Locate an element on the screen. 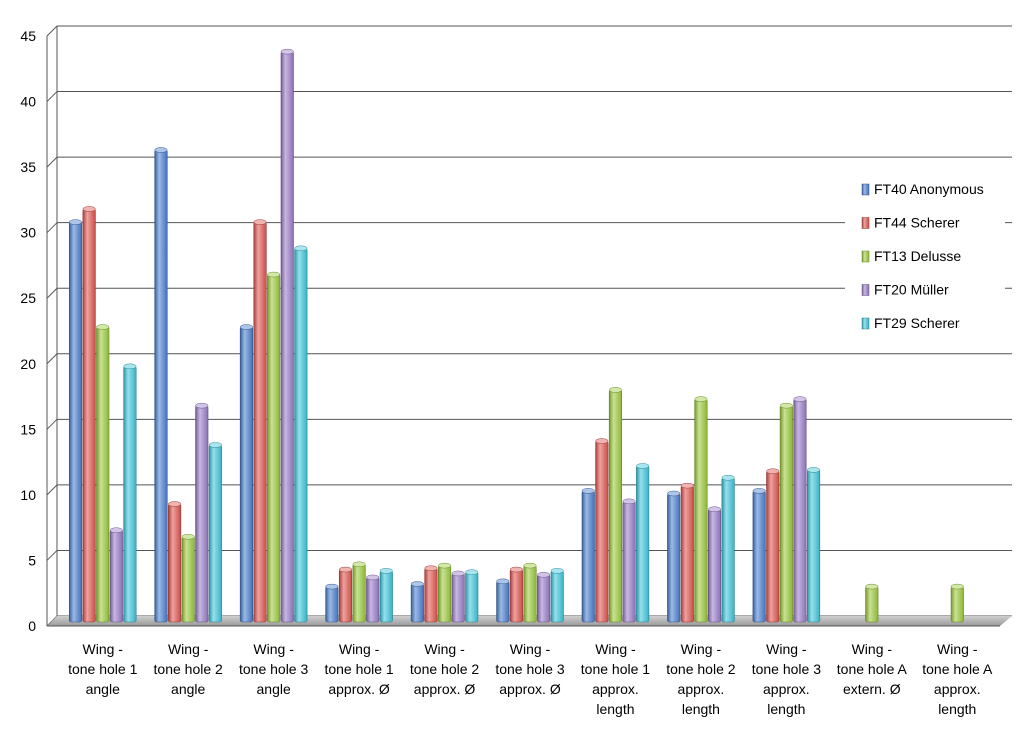  x-category-label: Wing - tone hole A extern. Ø is located at coordinates (872, 669).